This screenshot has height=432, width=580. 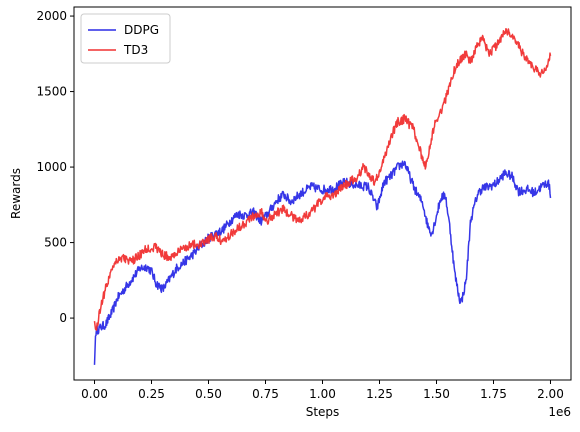 I want to click on x-tick-label: 0.00, so click(x=94, y=394).